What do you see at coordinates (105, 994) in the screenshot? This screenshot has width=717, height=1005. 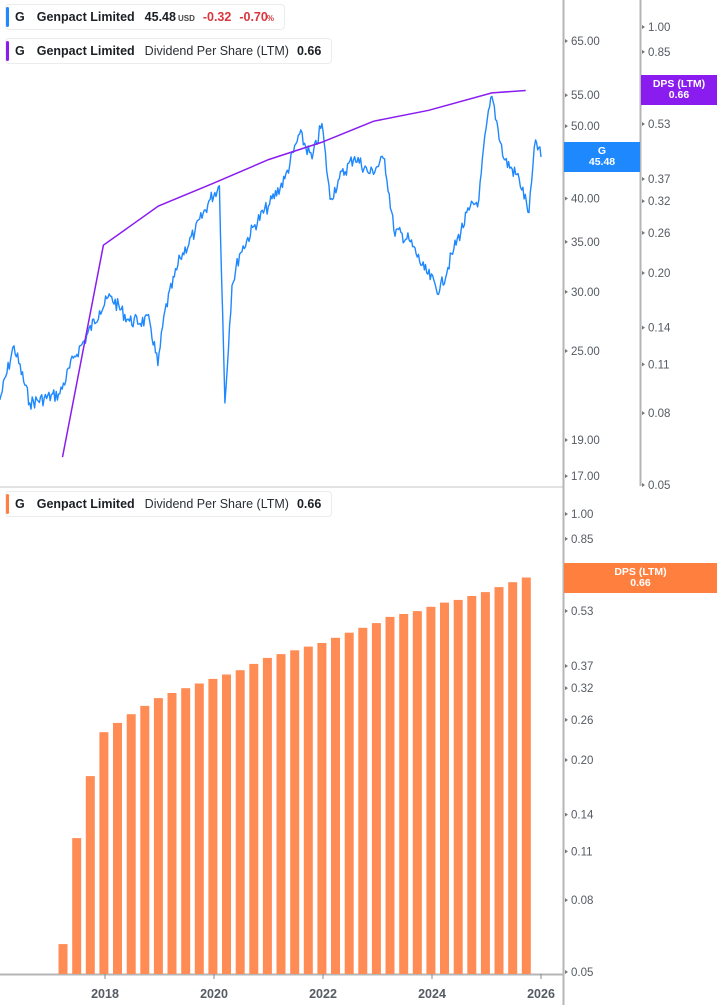 I see `svg-text: 2018` at bounding box center [105, 994].